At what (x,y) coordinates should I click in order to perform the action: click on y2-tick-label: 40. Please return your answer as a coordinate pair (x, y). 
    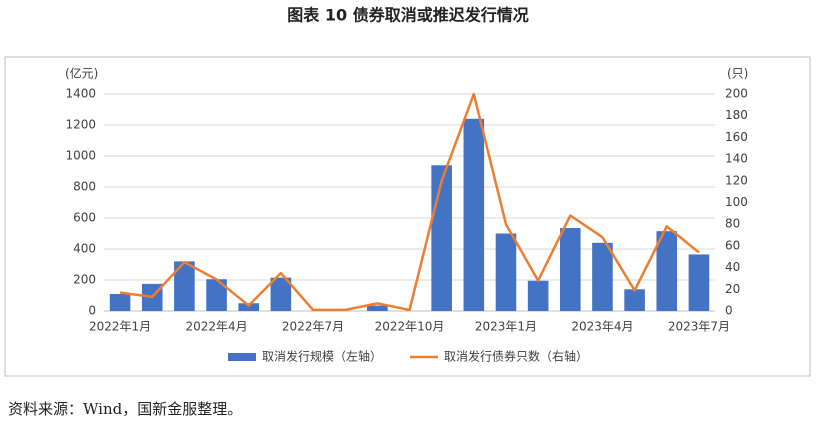
    Looking at the image, I should click on (732, 267).